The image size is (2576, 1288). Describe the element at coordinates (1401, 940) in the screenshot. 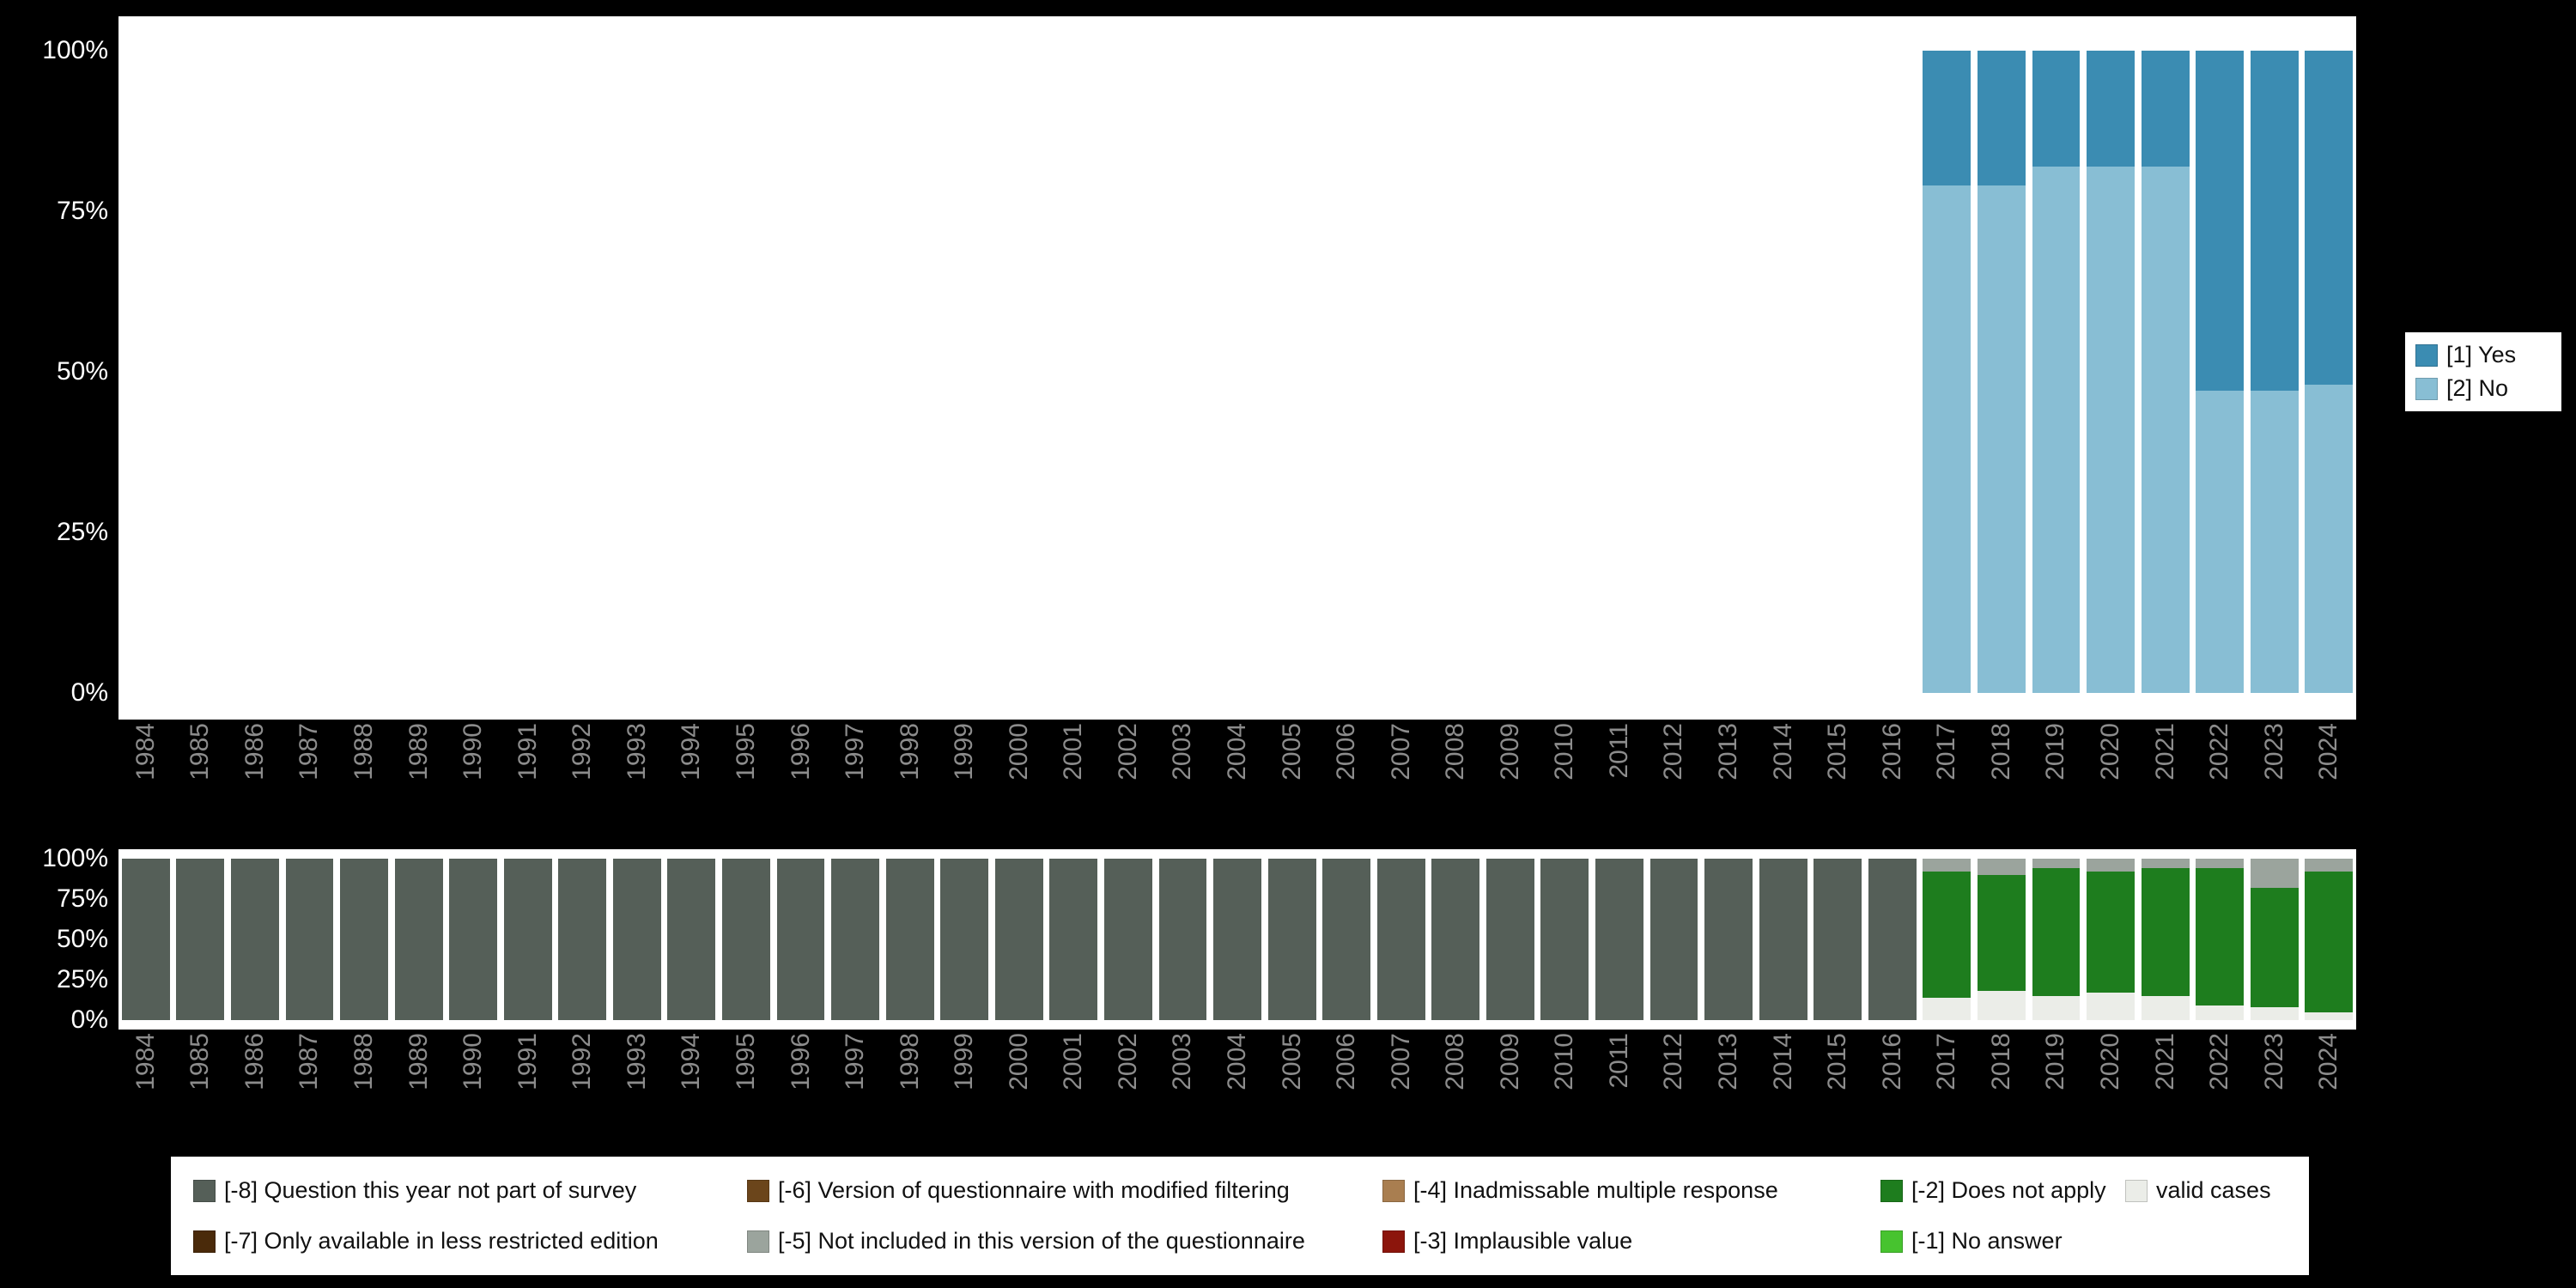

I see `year-slot-2007` at that location.